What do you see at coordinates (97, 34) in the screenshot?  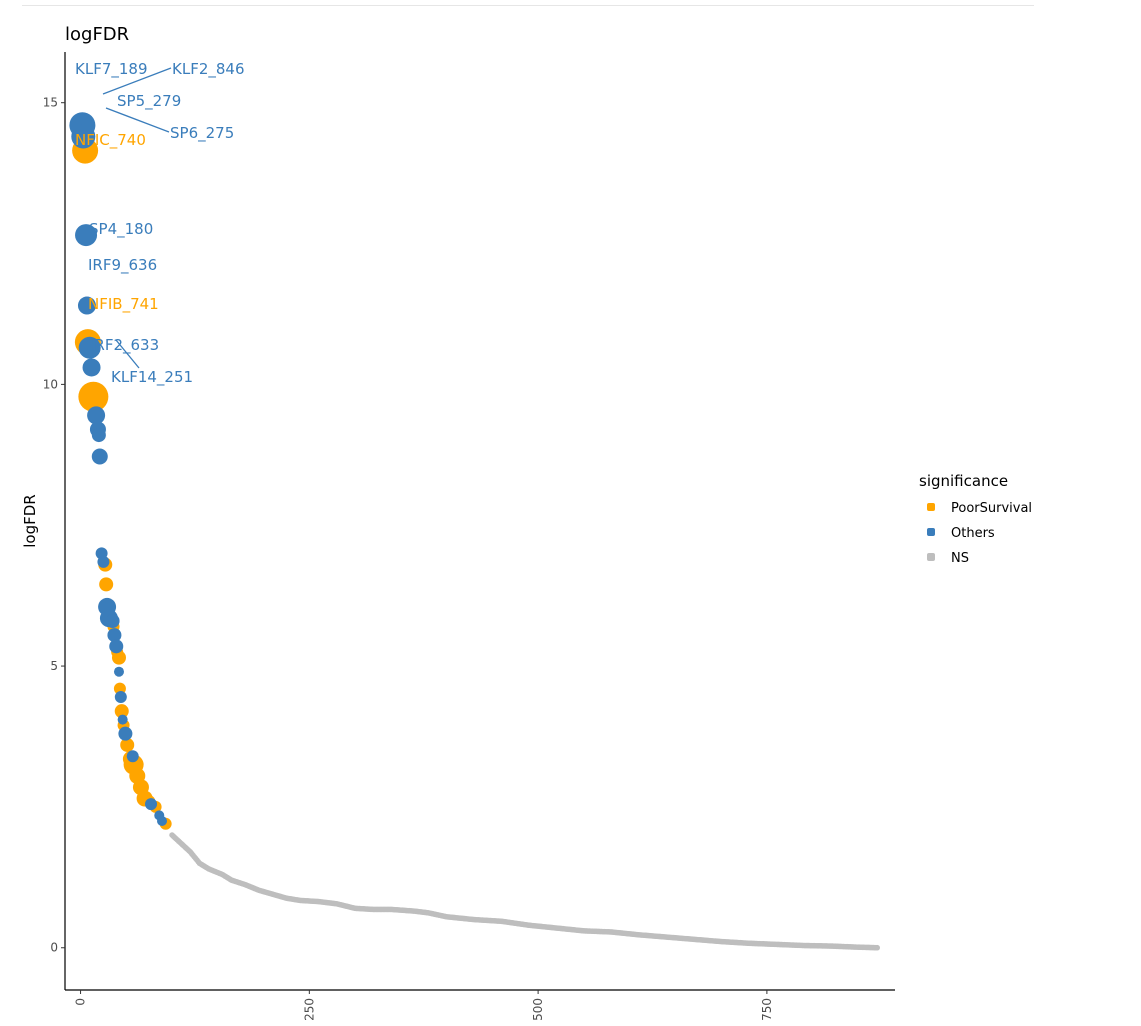 I see `plot-title: logFDR` at bounding box center [97, 34].